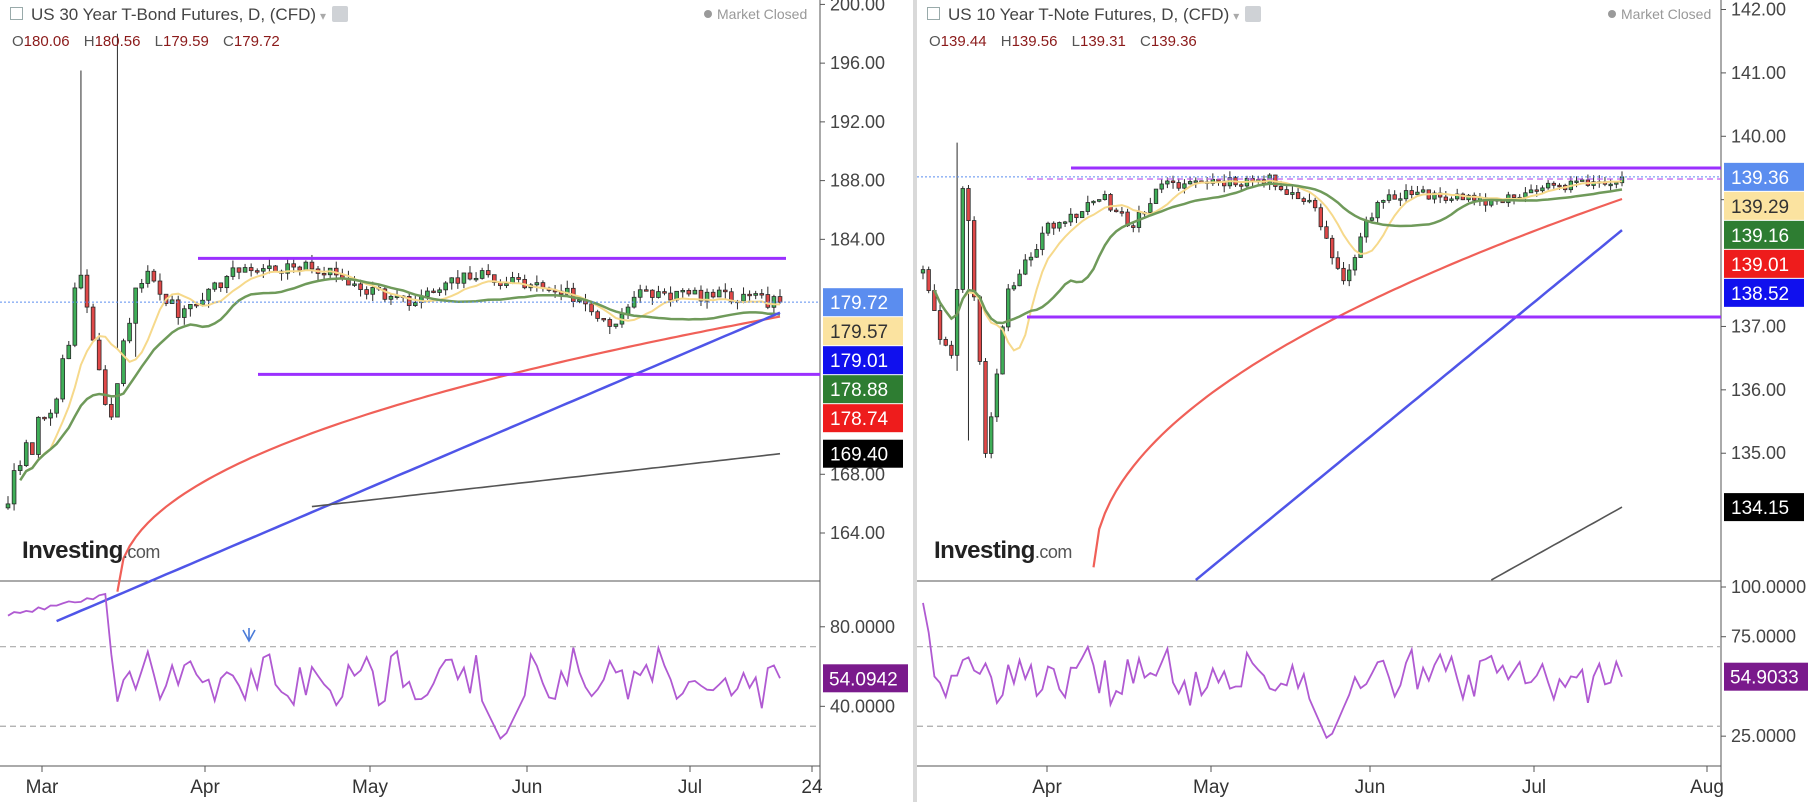 The height and width of the screenshot is (802, 1808). I want to click on price-label-text: 178.88, so click(859, 390).